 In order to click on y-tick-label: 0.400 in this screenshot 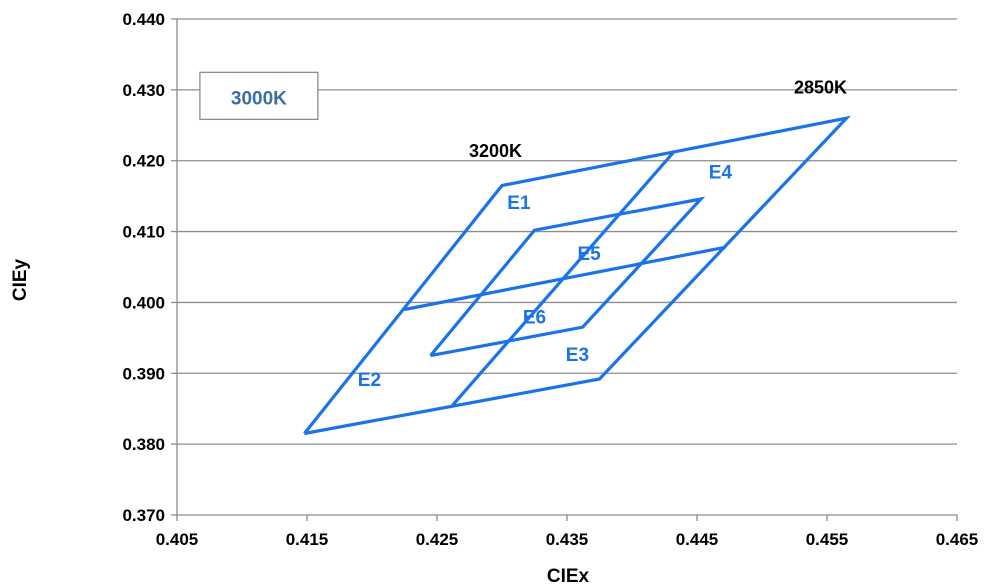, I will do `click(143, 302)`.